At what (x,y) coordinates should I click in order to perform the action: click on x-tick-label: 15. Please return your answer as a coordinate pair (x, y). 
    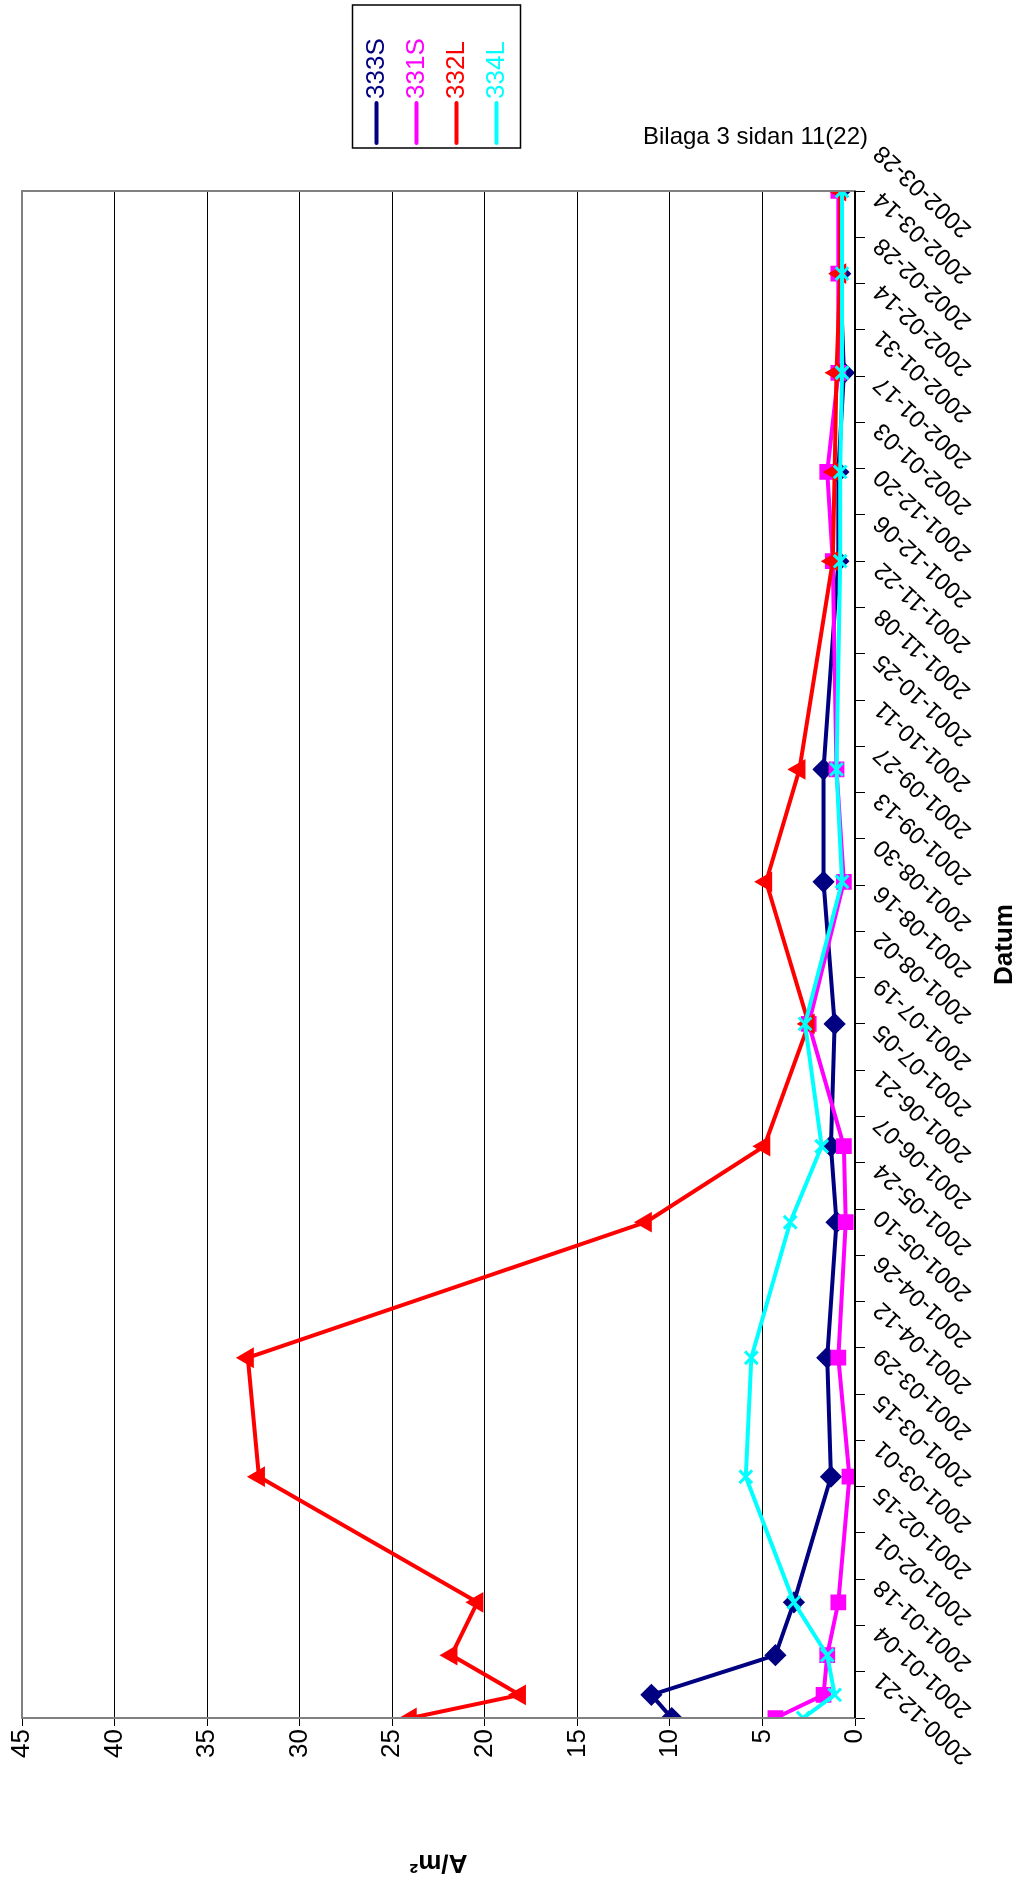
    Looking at the image, I should click on (575, 1743).